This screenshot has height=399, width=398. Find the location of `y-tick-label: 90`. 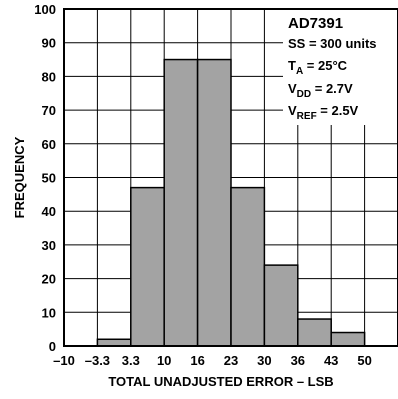

y-tick-label: 90 is located at coordinates (49, 43).